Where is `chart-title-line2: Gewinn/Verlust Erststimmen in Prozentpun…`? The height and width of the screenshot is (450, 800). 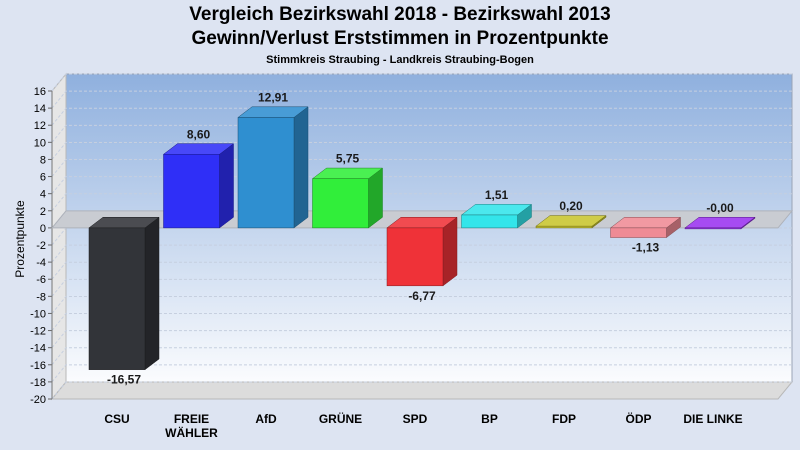 chart-title-line2: Gewinn/Verlust Erststimmen in Prozentpun… is located at coordinates (400, 38).